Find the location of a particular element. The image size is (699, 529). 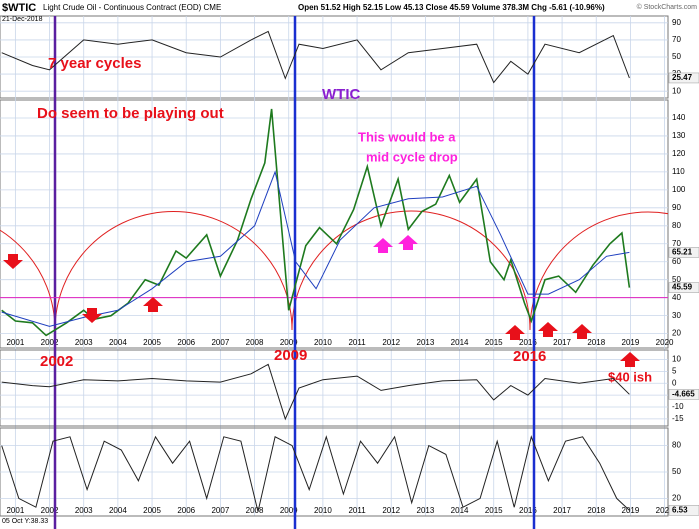

y-tick-label: -15 is located at coordinates (678, 418).